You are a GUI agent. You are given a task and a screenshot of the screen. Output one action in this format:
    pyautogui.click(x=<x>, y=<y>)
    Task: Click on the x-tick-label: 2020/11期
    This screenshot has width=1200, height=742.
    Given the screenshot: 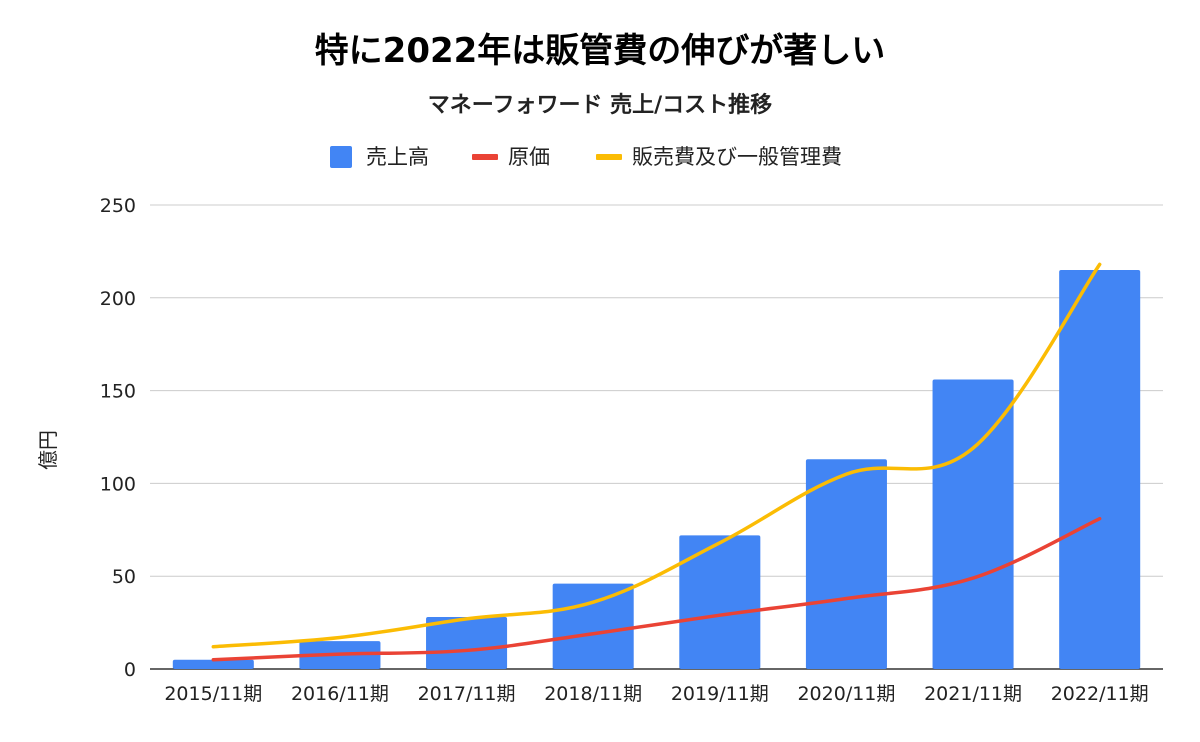 What is the action you would take?
    pyautogui.click(x=846, y=694)
    